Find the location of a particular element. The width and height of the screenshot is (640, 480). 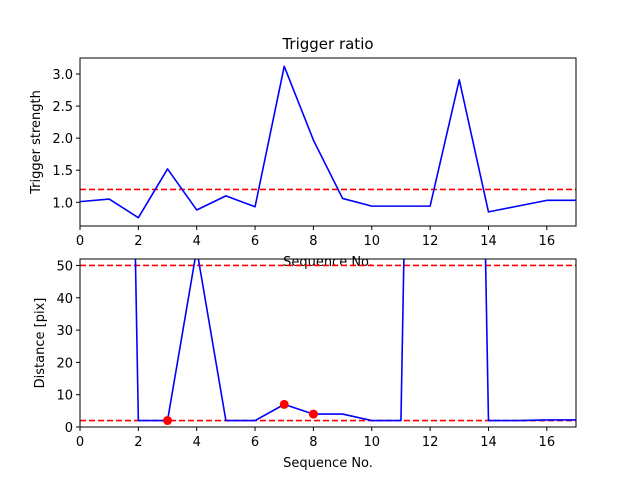

bottom-x-tick-label-2: 4 is located at coordinates (197, 442).